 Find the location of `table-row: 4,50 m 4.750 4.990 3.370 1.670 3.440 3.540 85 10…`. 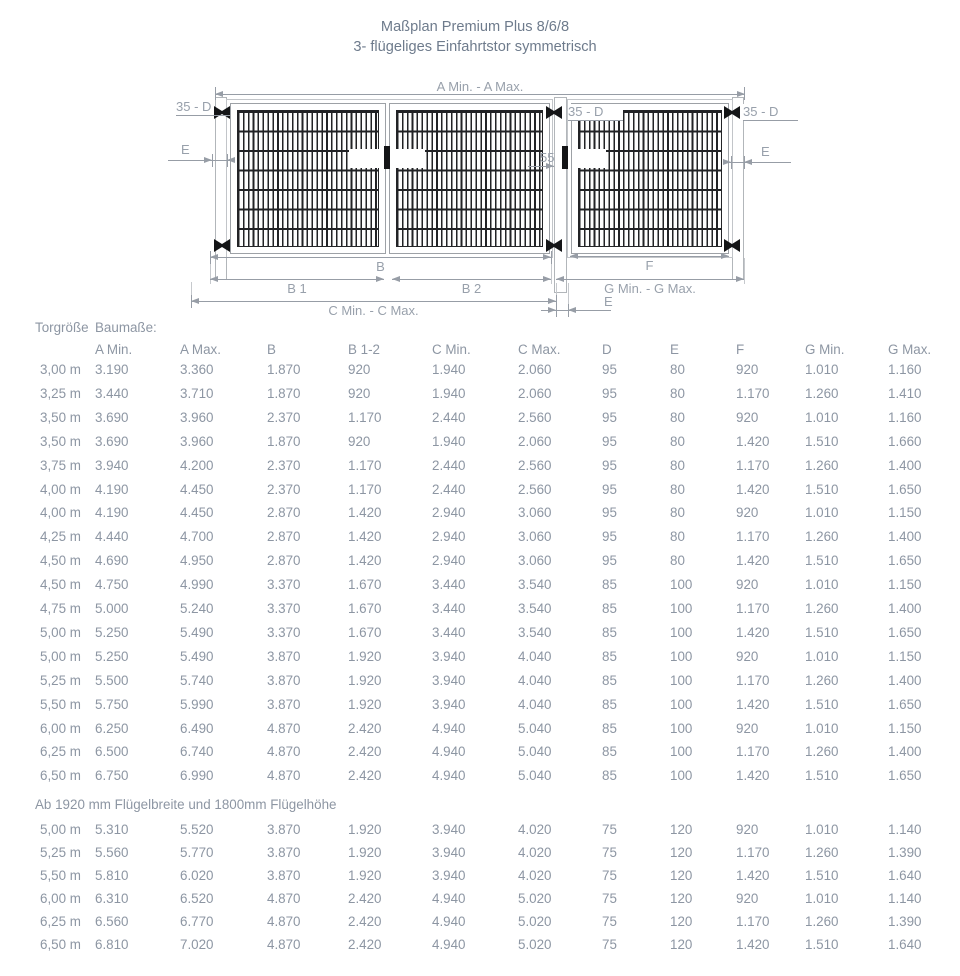

table-row: 4,50 m 4.750 4.990 3.370 1.670 3.440 3.540 85 10… is located at coordinates (480, 587).